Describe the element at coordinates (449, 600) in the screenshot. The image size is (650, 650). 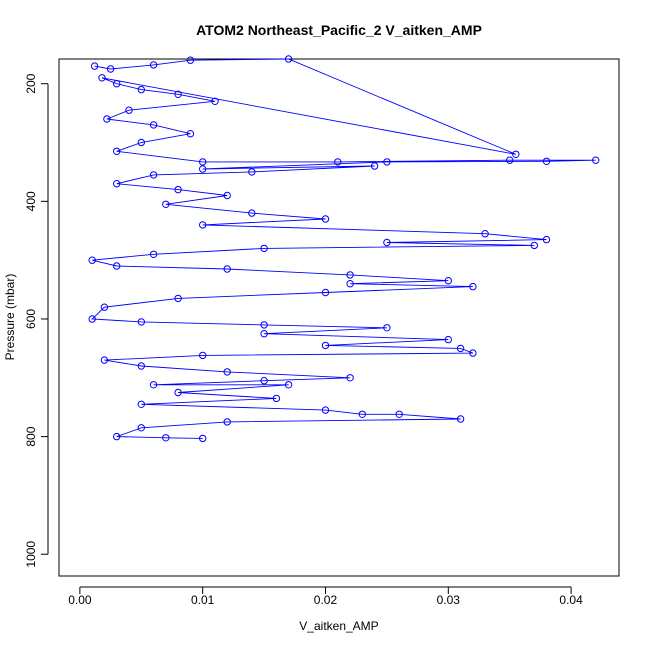
I see `x-tick-label: 0.03` at that location.